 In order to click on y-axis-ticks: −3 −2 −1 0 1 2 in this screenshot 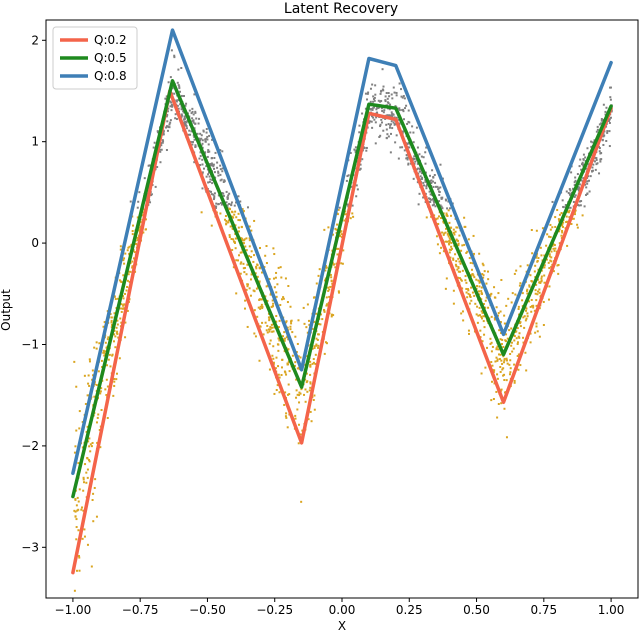, I will do `click(33, 293)`.